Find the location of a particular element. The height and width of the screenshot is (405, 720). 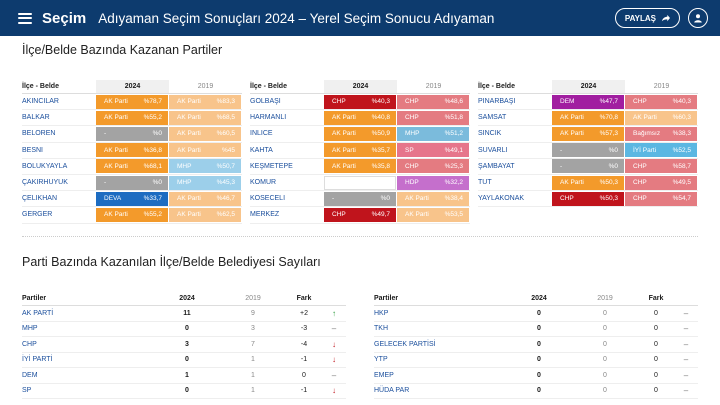

district-row: GERGER AK Parti %55,2 AK Parti %62,5 is located at coordinates (132, 215).